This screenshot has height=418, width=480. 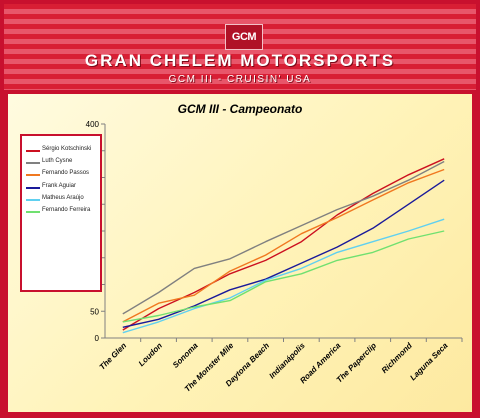 What do you see at coordinates (240, 109) in the screenshot?
I see `chart-title: GCM III - Campeonato` at bounding box center [240, 109].